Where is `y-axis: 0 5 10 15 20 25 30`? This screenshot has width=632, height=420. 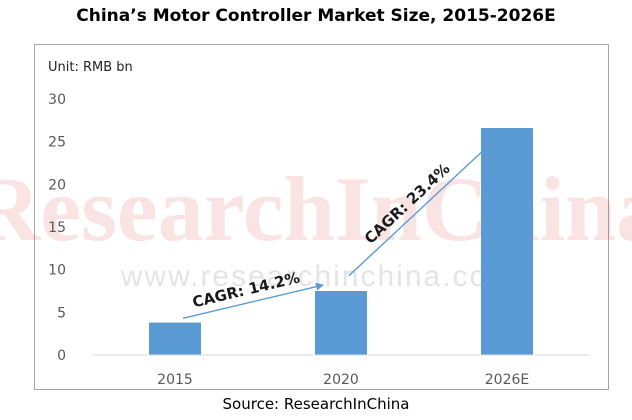
y-axis: 0 5 10 15 20 25 30 is located at coordinates (57, 228).